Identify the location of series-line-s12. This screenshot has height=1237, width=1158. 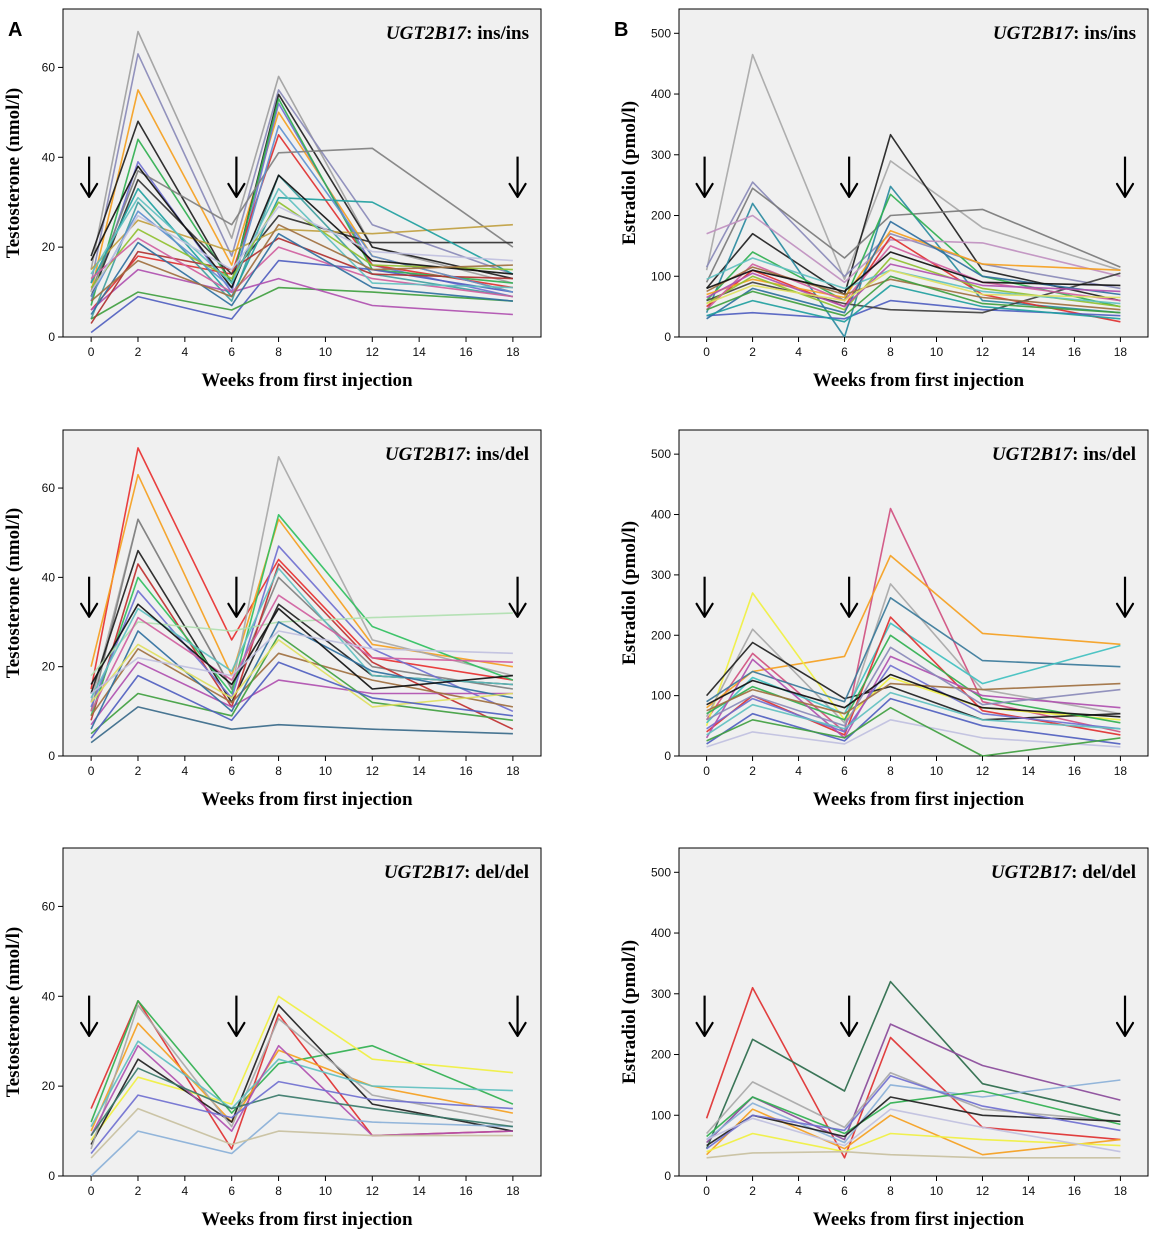
(913, 1130).